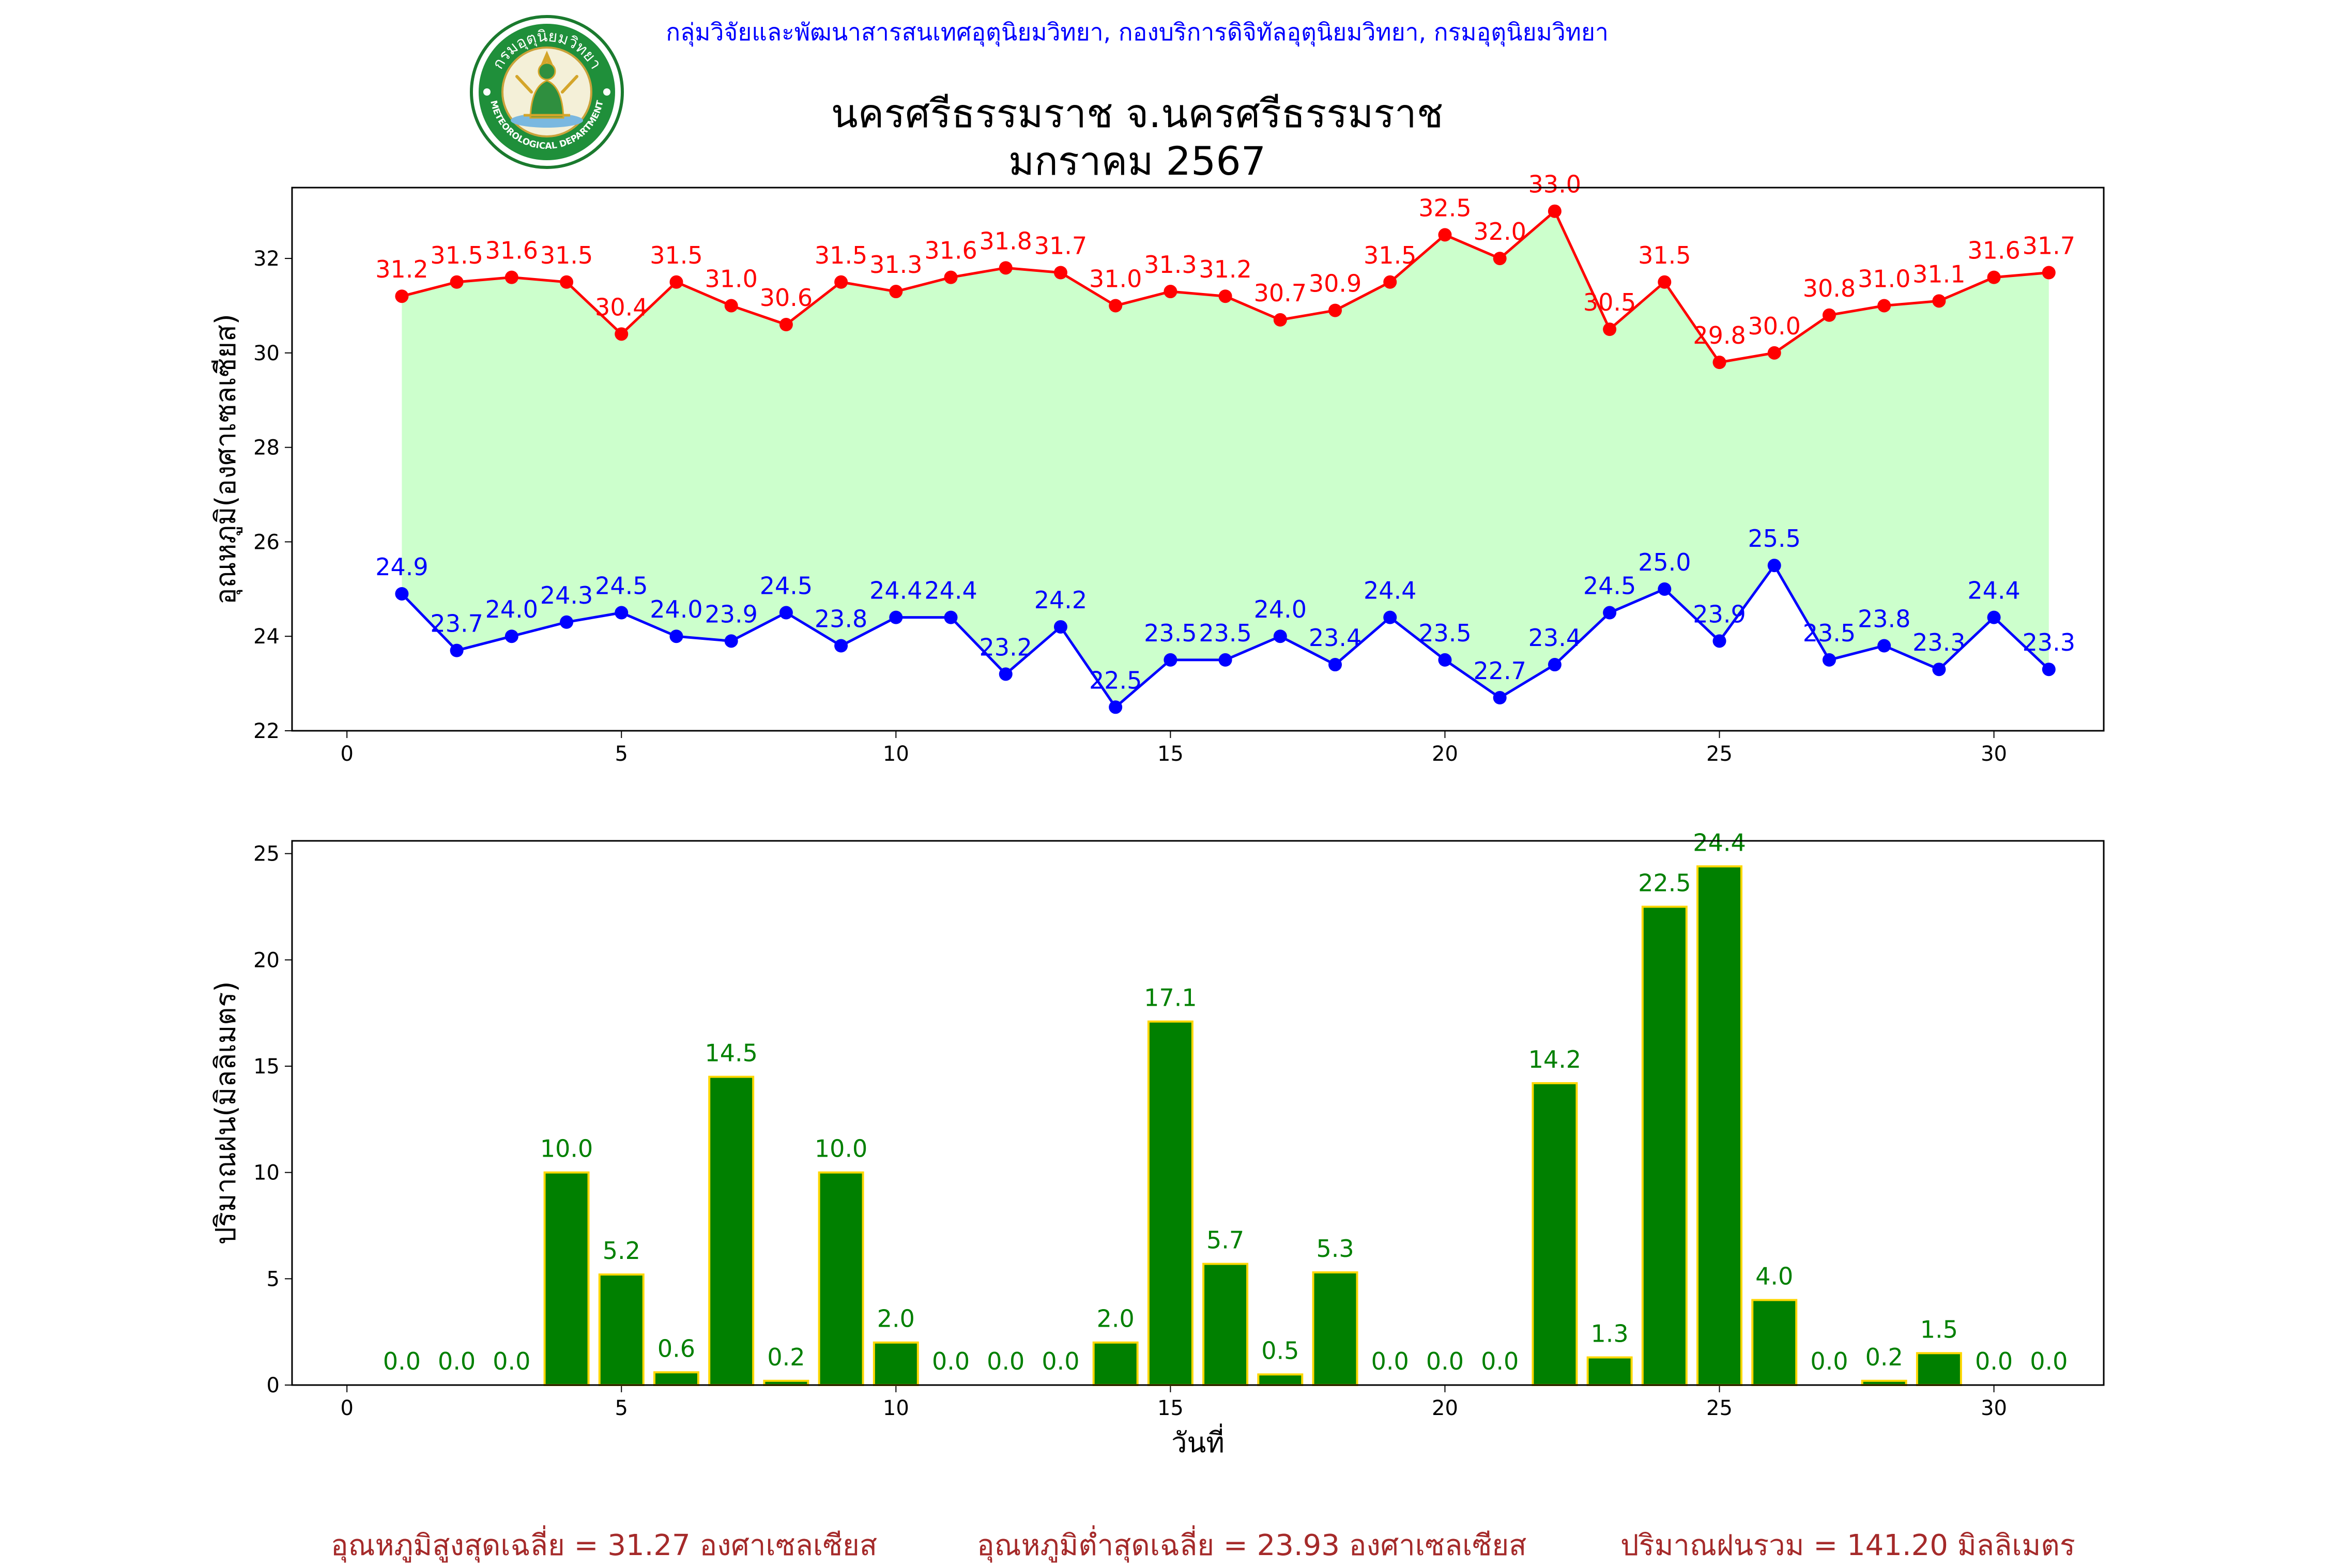 This screenshot has height=1568, width=2326. What do you see at coordinates (401, 269) in the screenshot?
I see `max-temp-data-label: 31.2` at bounding box center [401, 269].